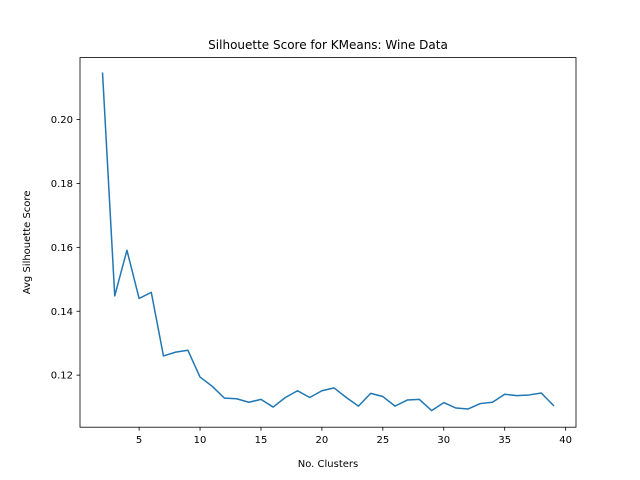 This screenshot has height=480, width=640. What do you see at coordinates (139, 440) in the screenshot?
I see `x-tick-label: 5` at bounding box center [139, 440].